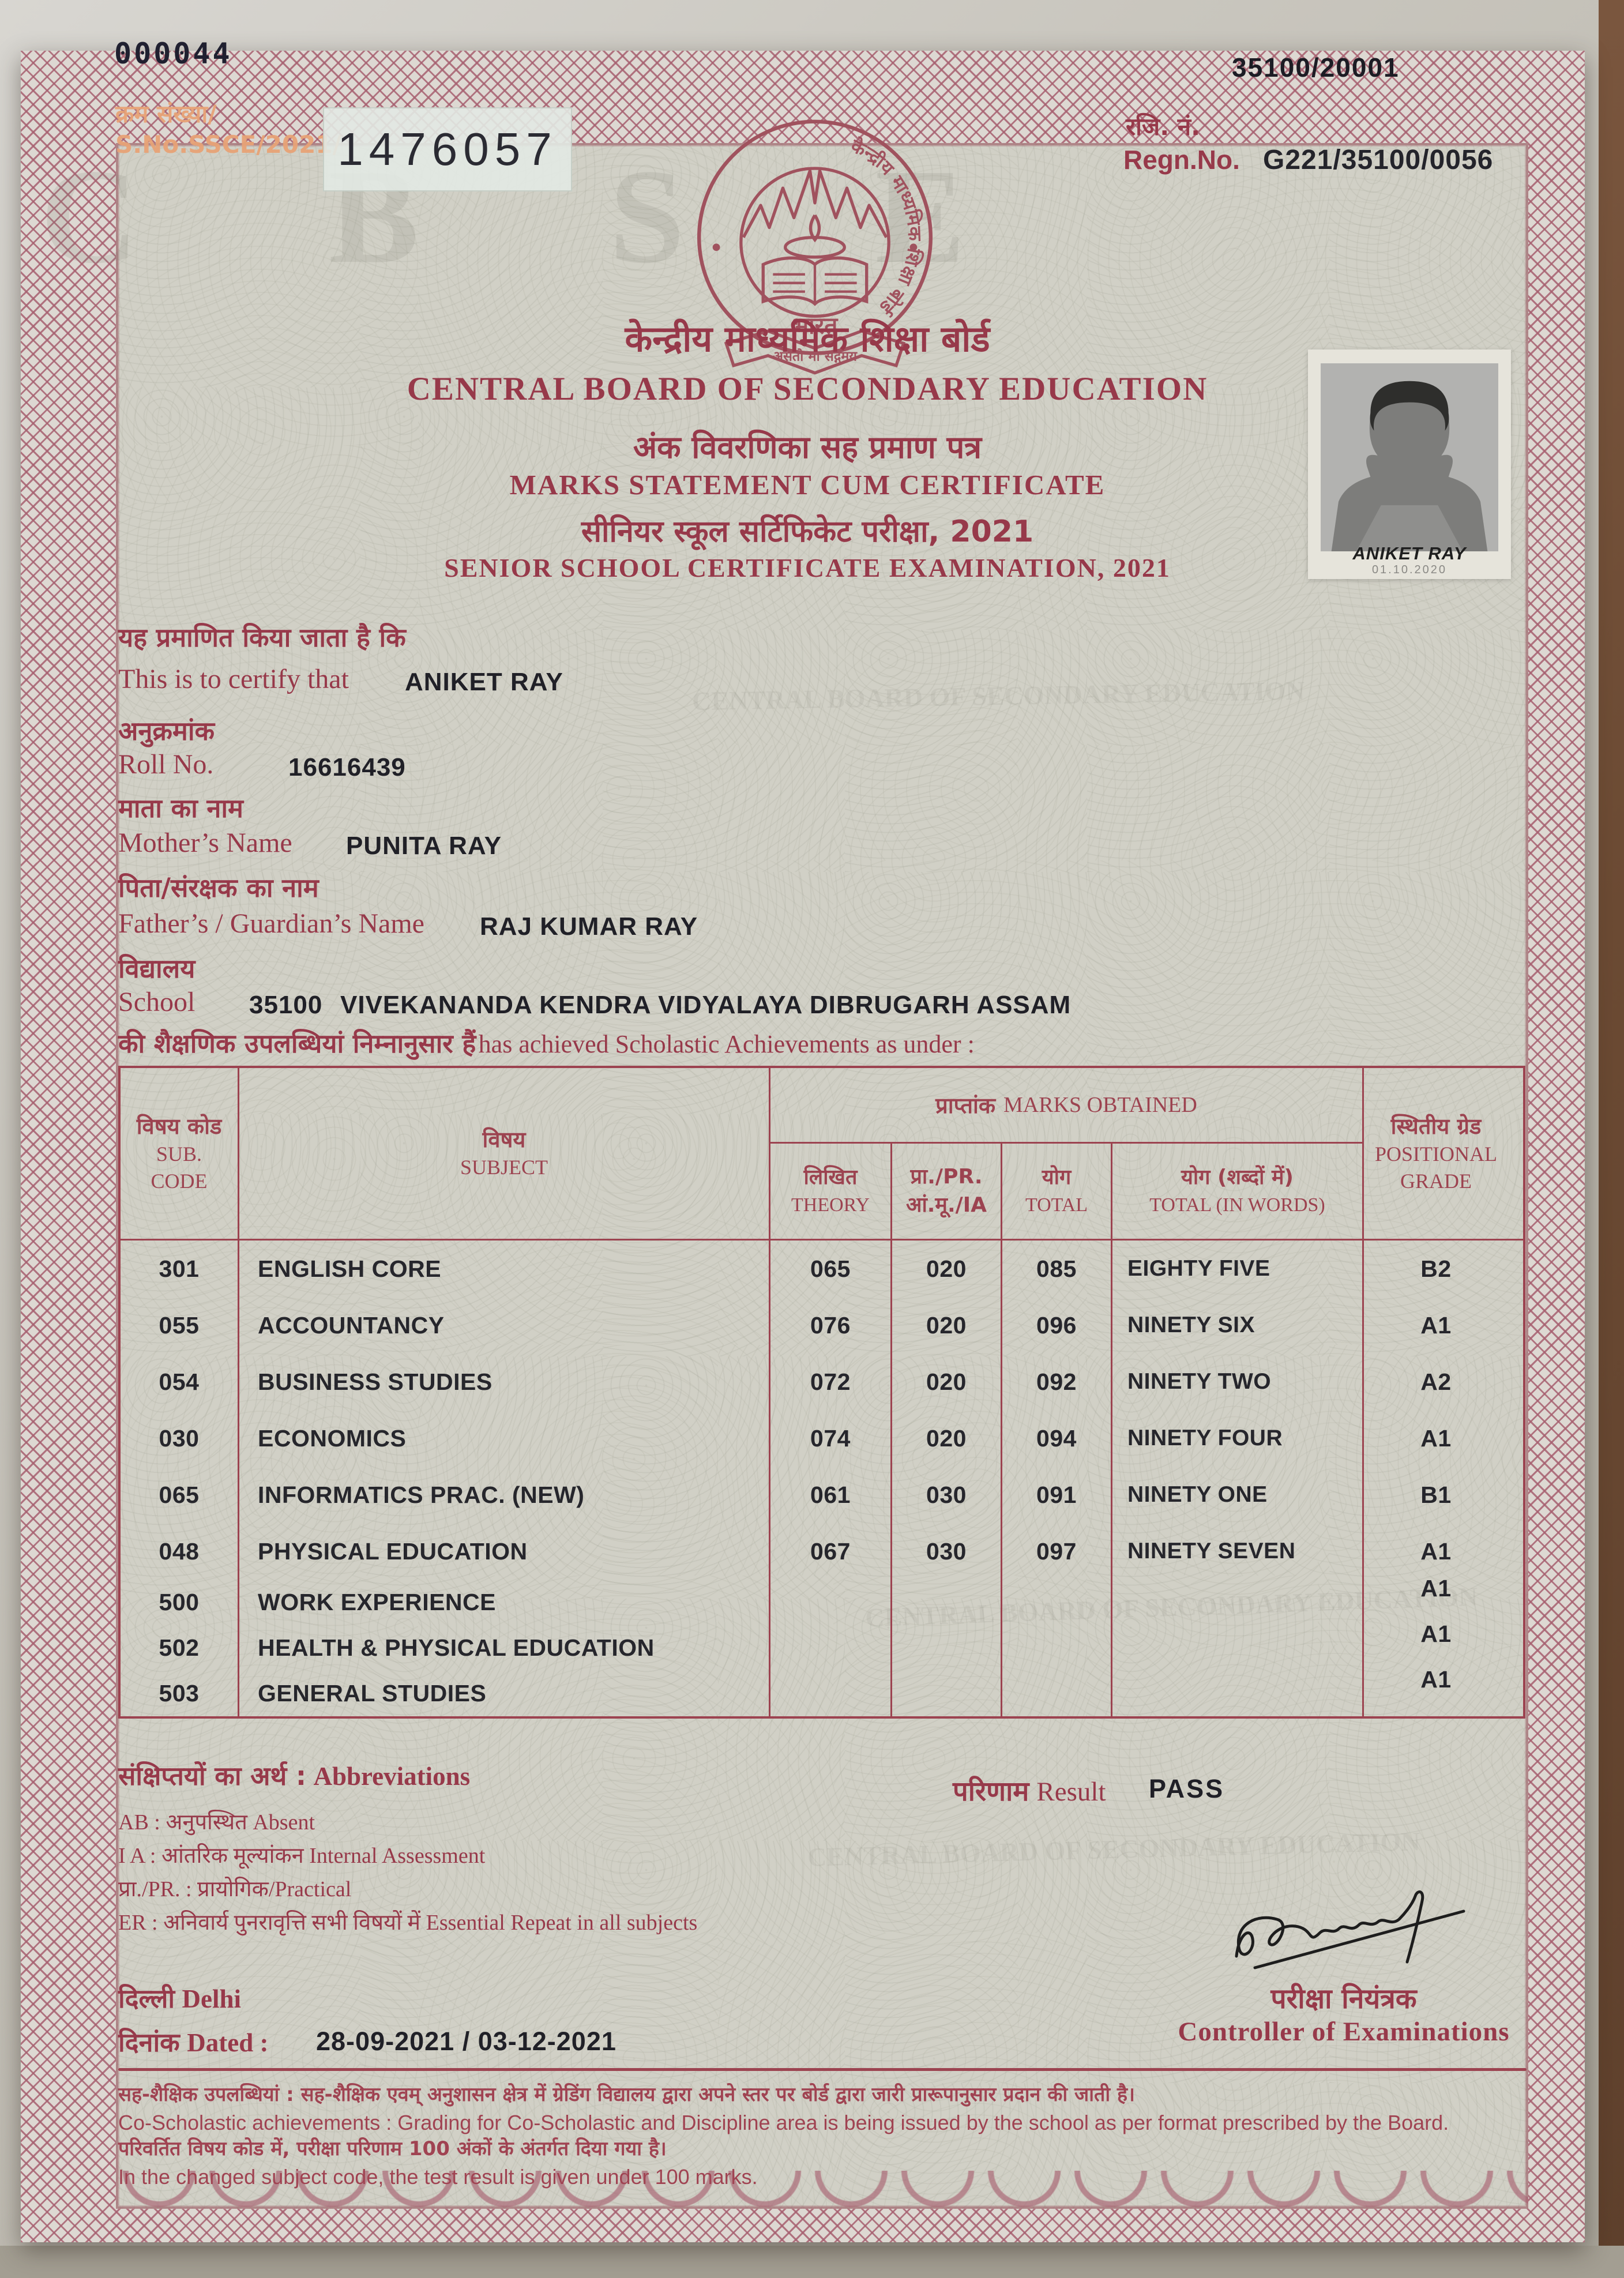 The height and width of the screenshot is (2278, 1624). I want to click on roll-label-english: Roll No., so click(166, 764).